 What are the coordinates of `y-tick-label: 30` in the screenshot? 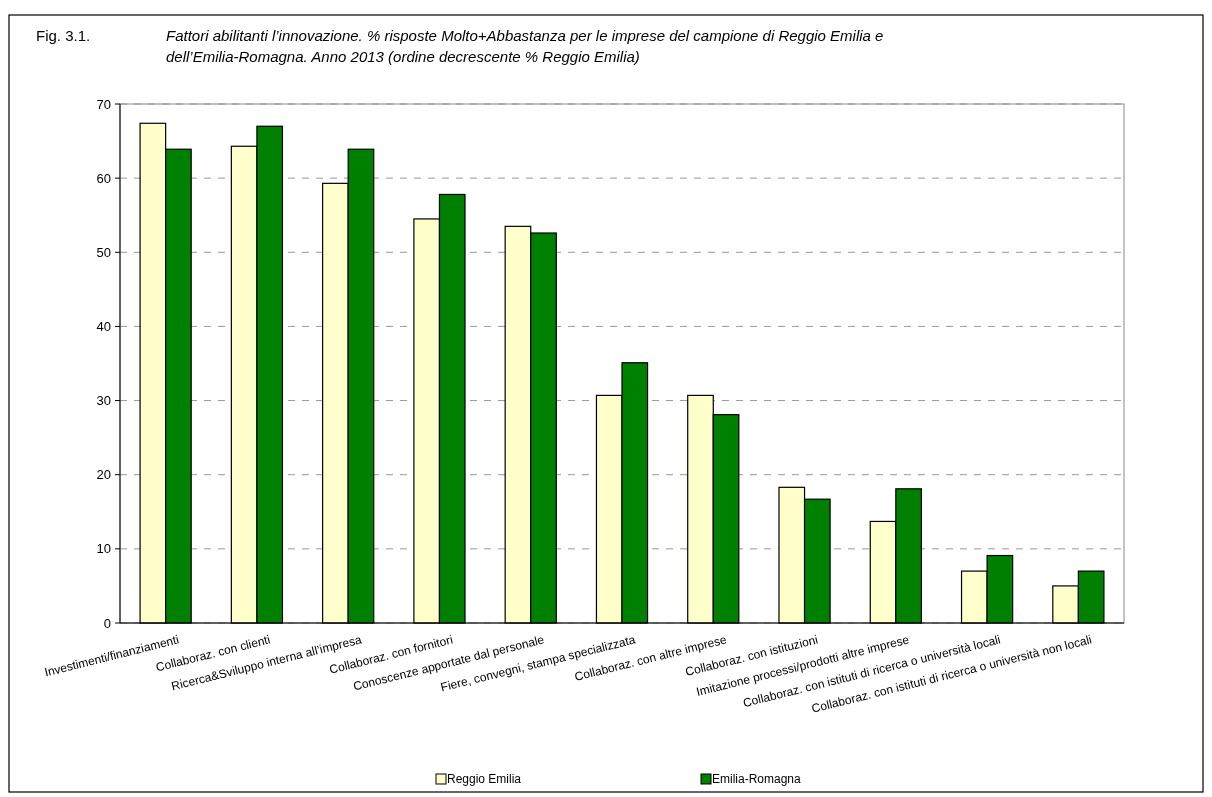 It's located at (103, 401).